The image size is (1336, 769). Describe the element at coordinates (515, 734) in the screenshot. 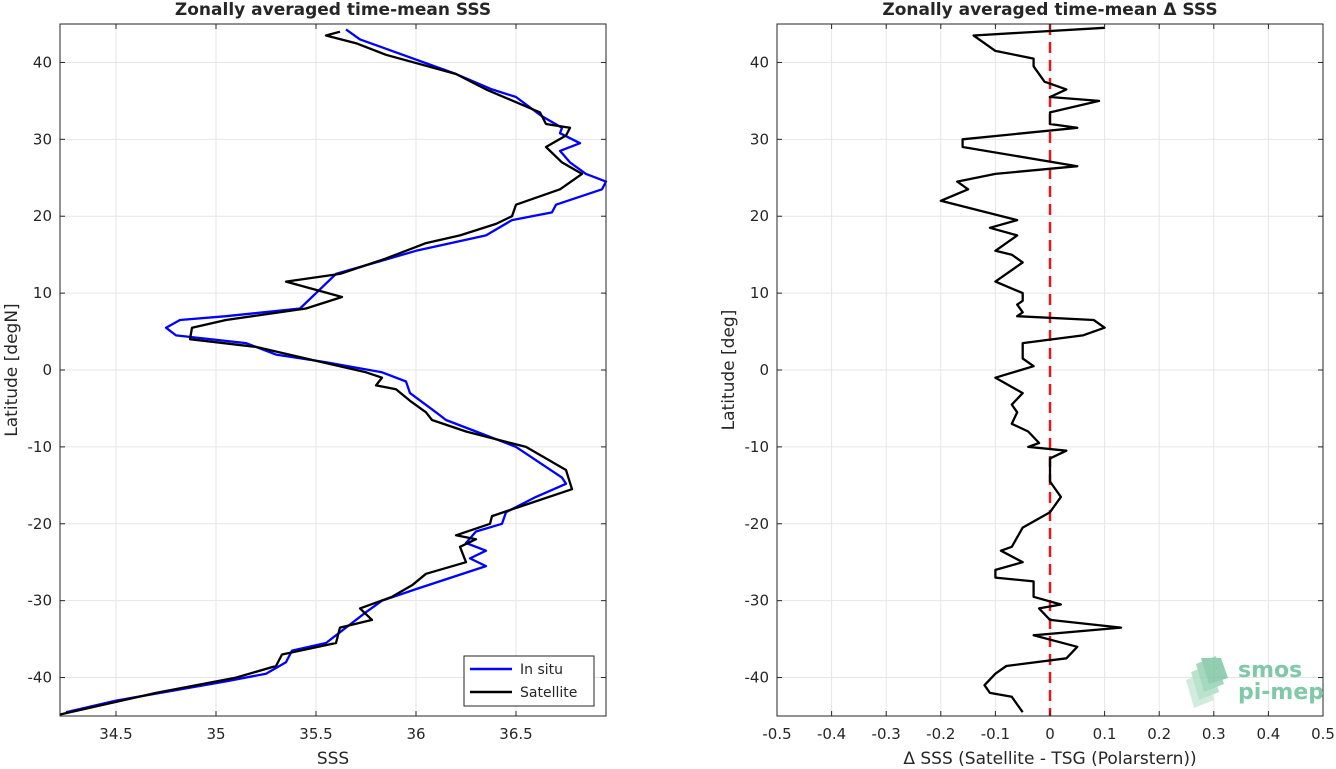

I see `x-tick-label: 36.5` at that location.